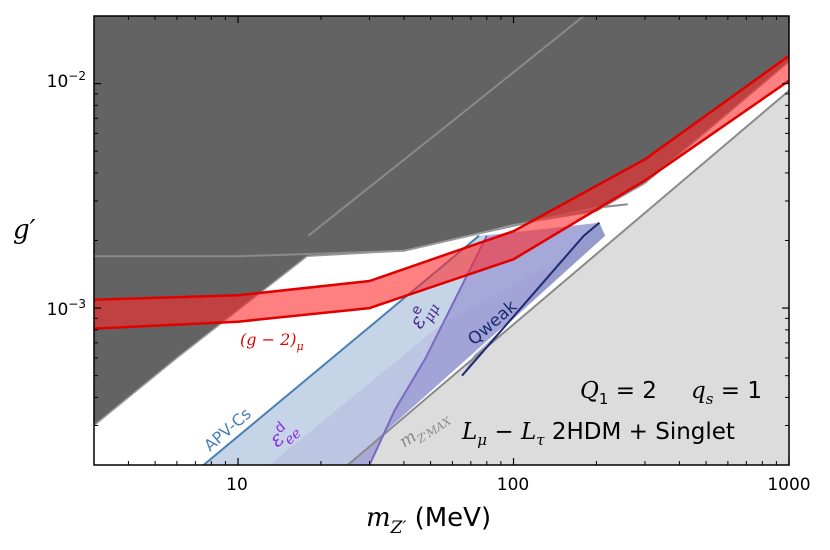 The image size is (830, 550). I want to click on epsilon-mumu-line, so click(428, 350).